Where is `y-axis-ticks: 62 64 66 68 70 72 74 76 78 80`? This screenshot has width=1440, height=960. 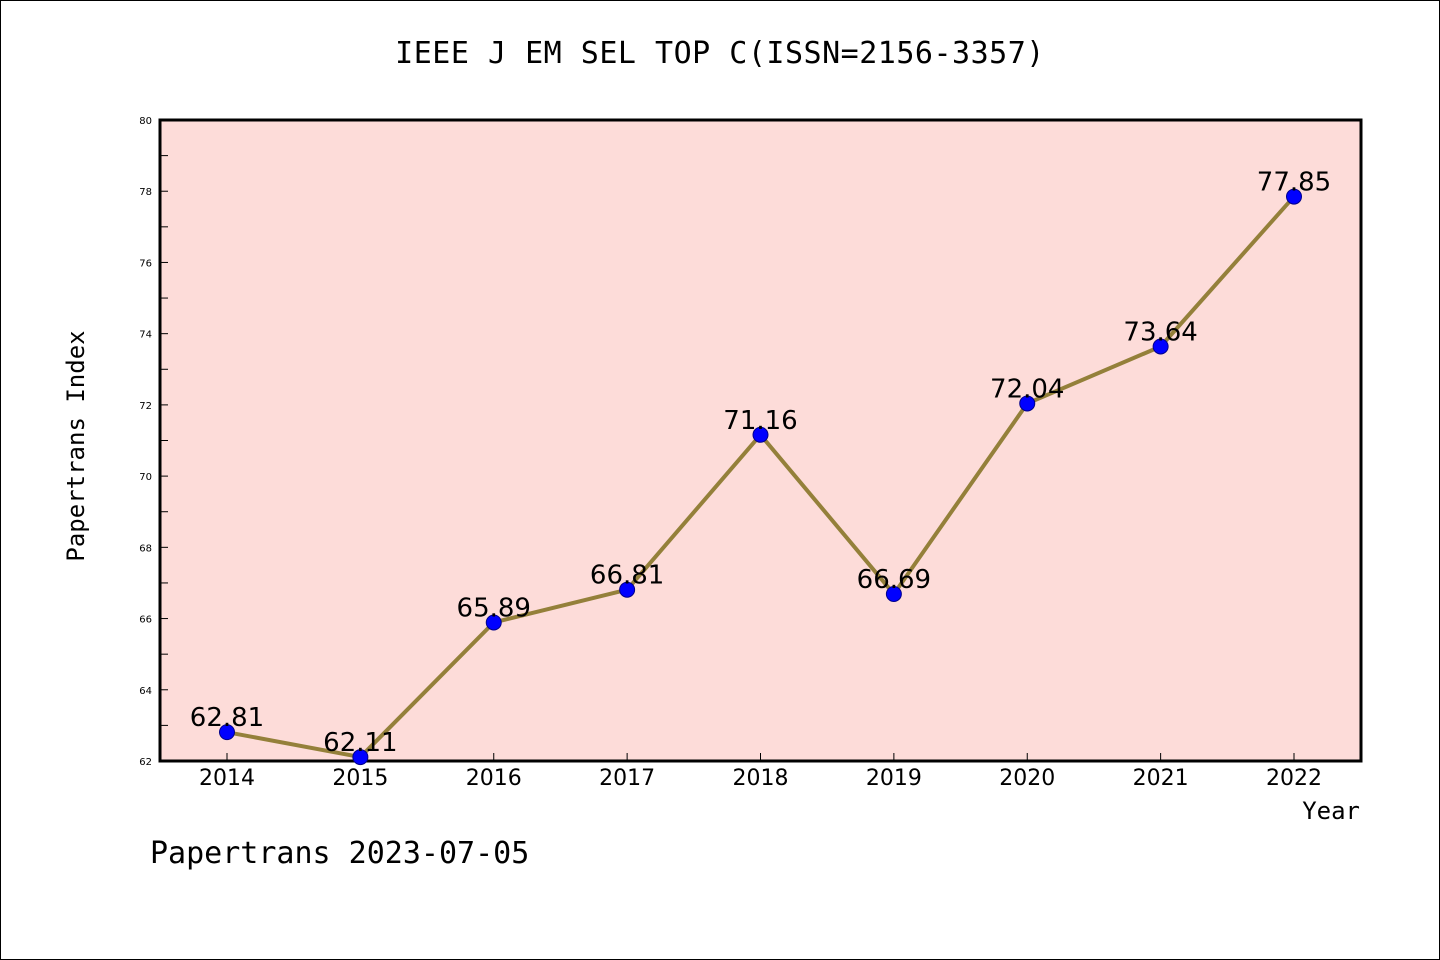
y-axis-ticks: 62 64 66 68 70 72 74 76 78 80 is located at coordinates (153, 442).